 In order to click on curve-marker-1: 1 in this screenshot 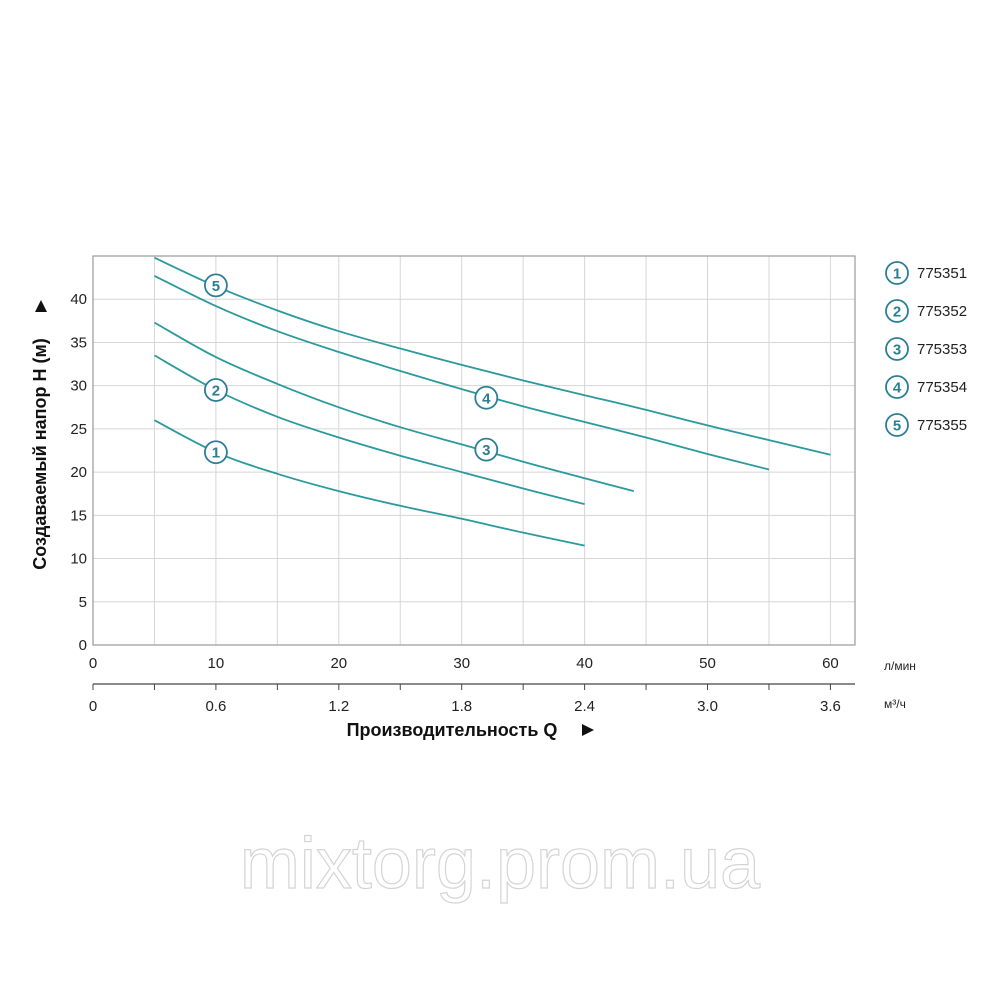, I will do `click(216, 452)`.